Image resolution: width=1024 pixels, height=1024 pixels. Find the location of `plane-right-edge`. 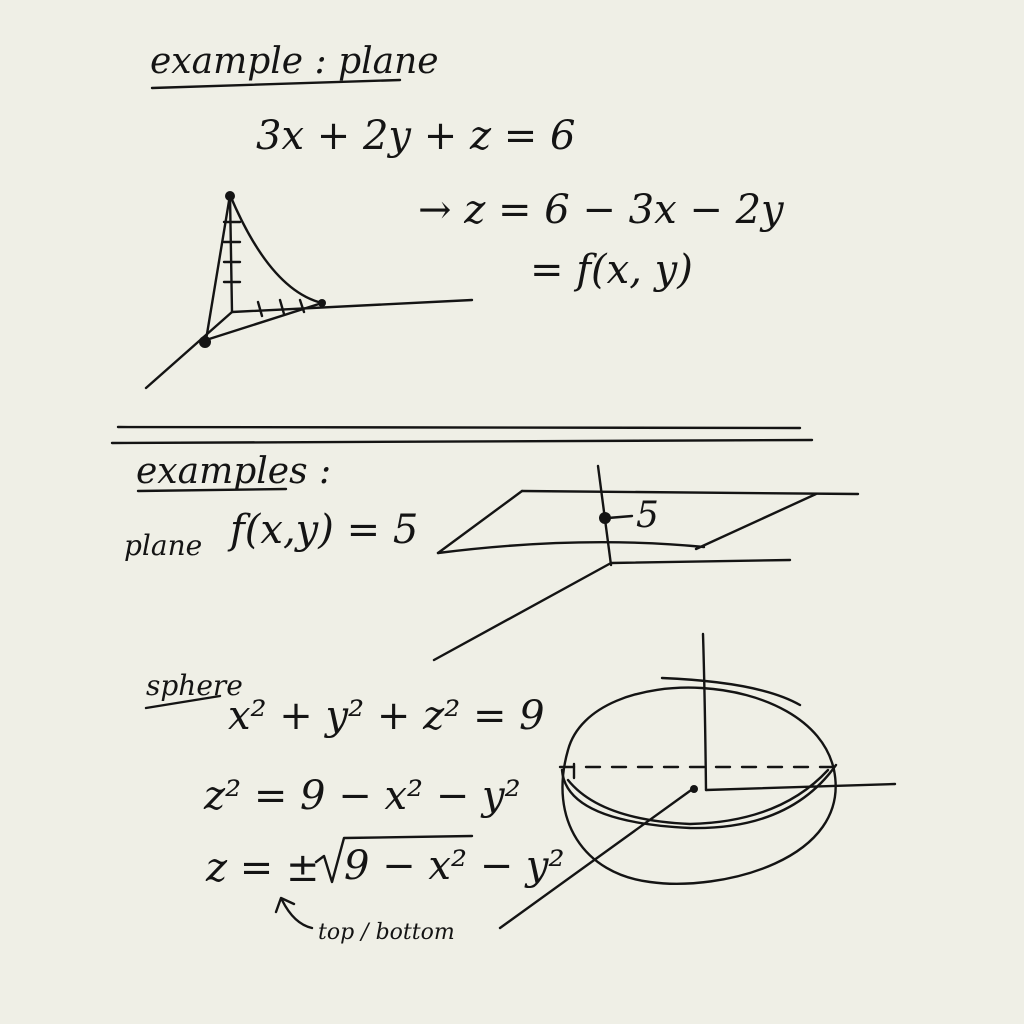

plane-right-edge is located at coordinates (756, 521).